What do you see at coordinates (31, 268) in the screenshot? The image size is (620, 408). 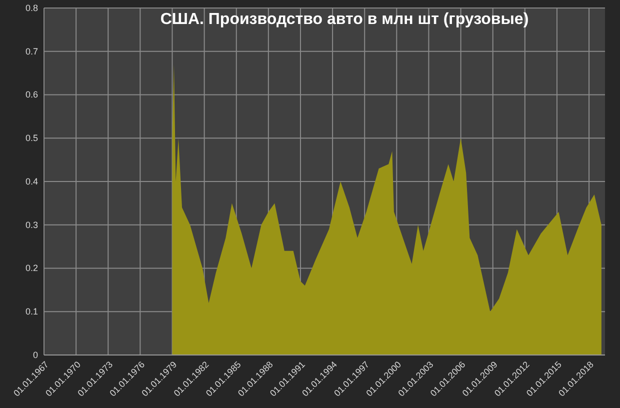 I see `y-tick-label: 0.2` at bounding box center [31, 268].